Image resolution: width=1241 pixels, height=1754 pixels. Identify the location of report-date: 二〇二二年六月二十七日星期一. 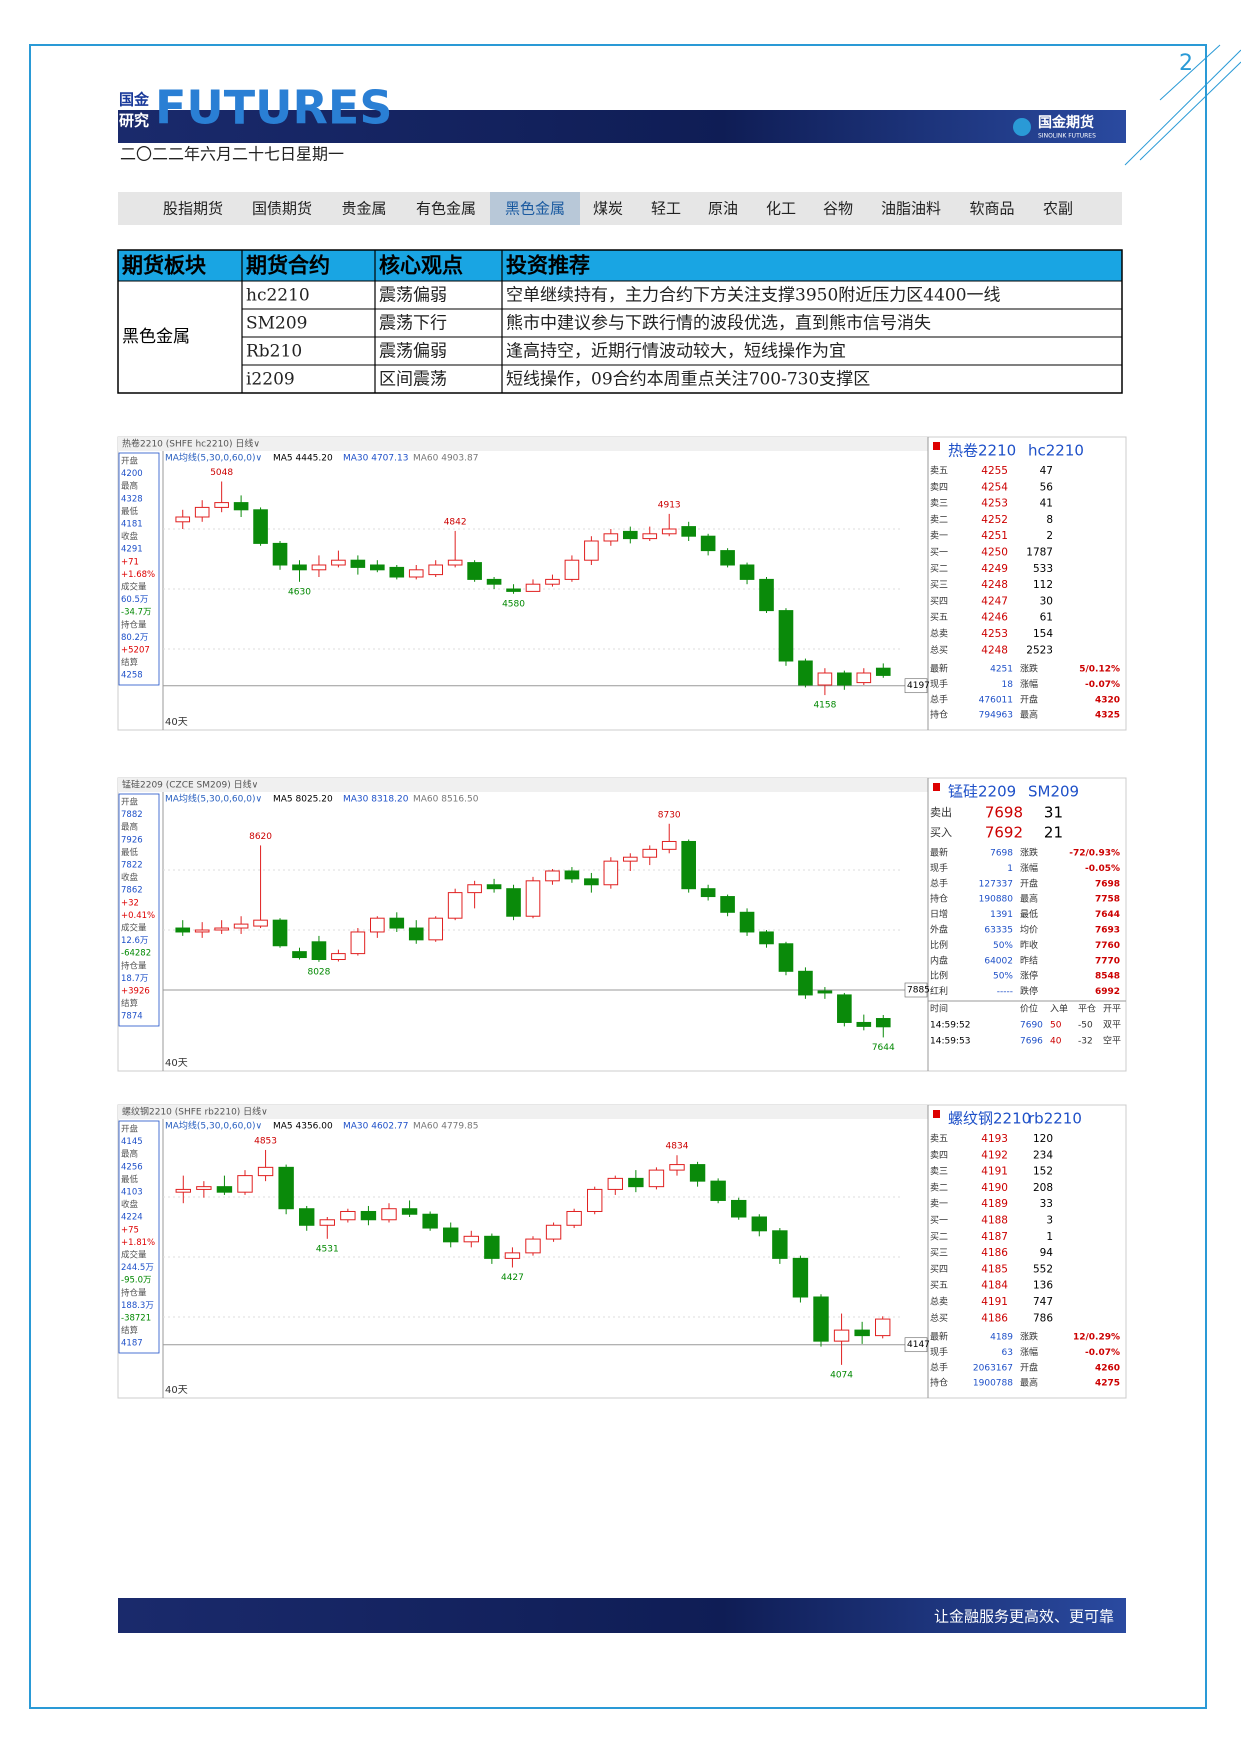
(232, 154).